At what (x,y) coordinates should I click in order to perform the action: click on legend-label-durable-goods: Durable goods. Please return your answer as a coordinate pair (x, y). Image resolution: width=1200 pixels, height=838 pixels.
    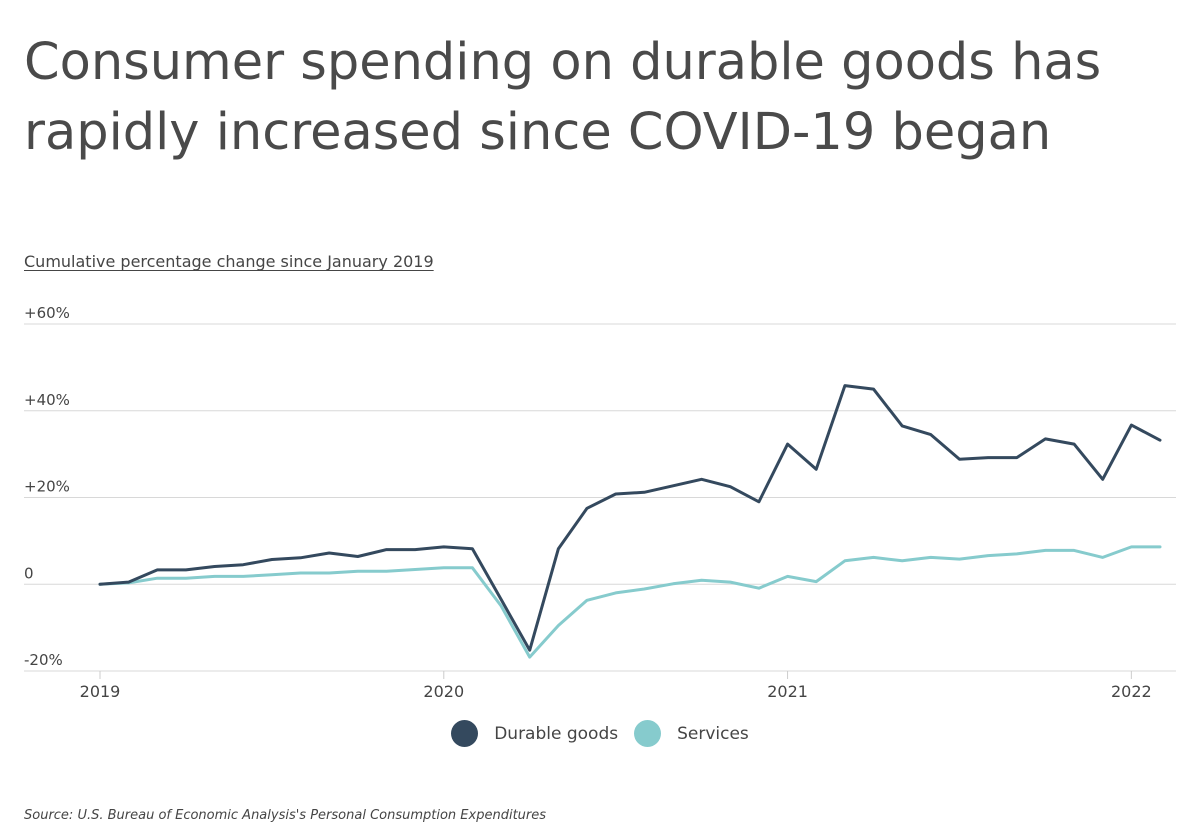
    Looking at the image, I should click on (556, 733).